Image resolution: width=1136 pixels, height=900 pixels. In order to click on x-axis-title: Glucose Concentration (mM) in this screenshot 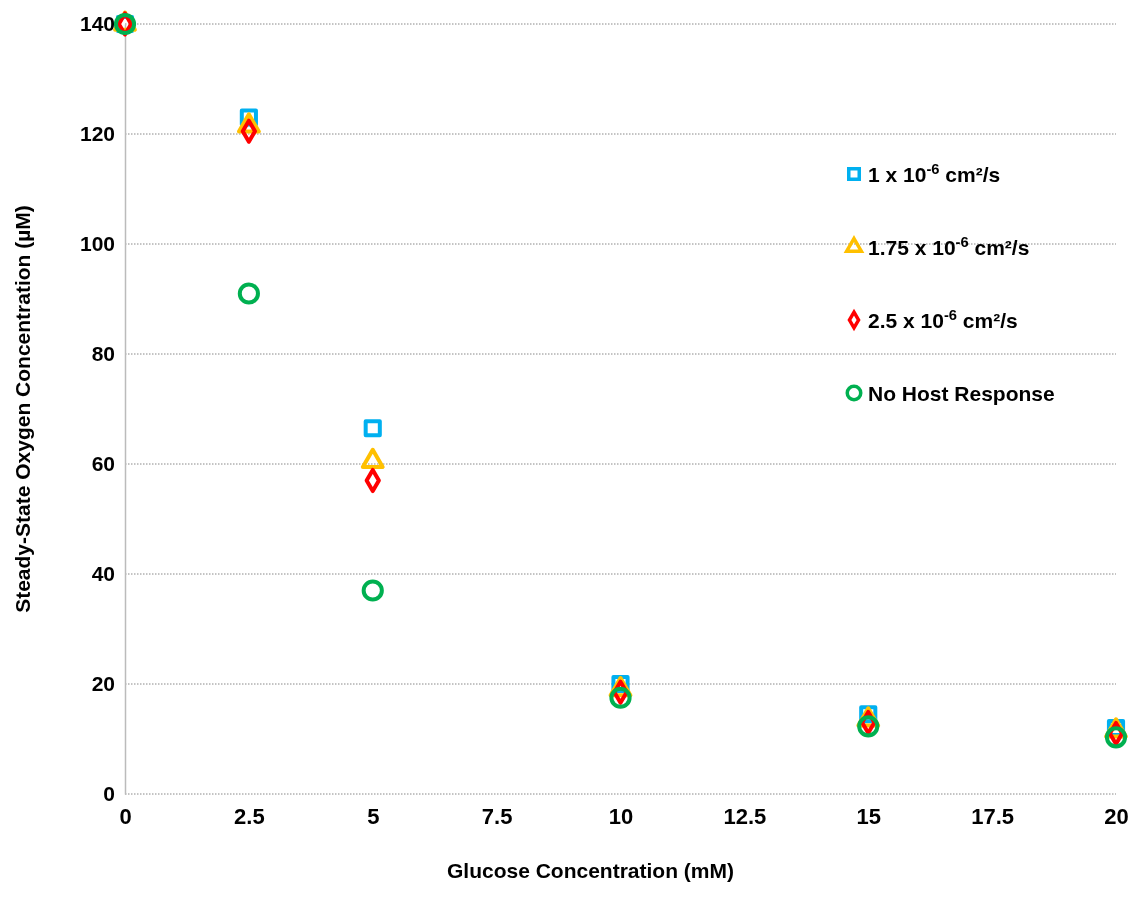, I will do `click(590, 870)`.